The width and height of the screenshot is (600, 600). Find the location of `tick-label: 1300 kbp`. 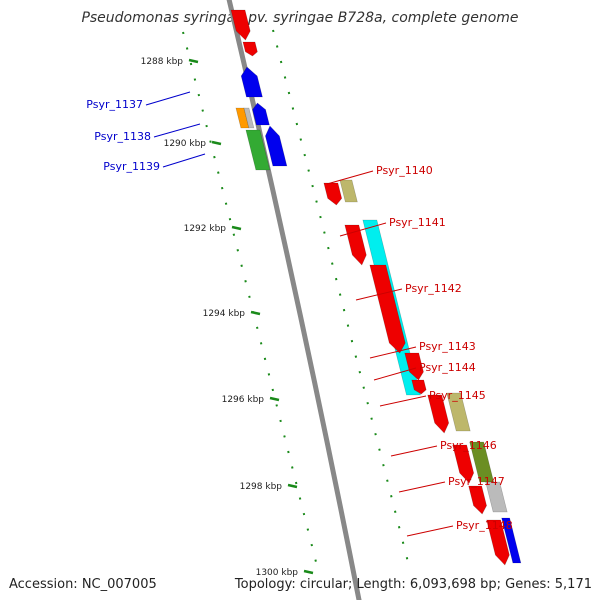

tick-label: 1300 kbp is located at coordinates (277, 573).